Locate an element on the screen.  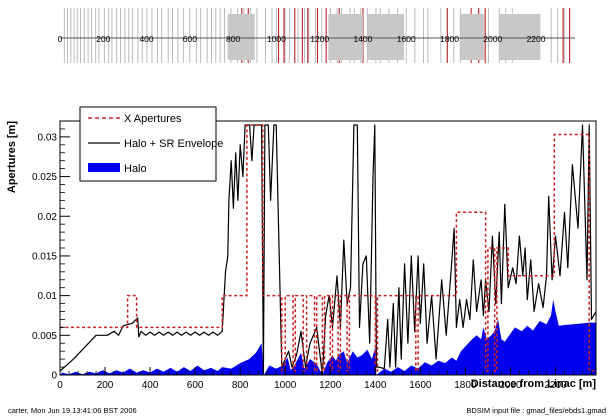
x-tick-label: 1600 is located at coordinates (420, 385).